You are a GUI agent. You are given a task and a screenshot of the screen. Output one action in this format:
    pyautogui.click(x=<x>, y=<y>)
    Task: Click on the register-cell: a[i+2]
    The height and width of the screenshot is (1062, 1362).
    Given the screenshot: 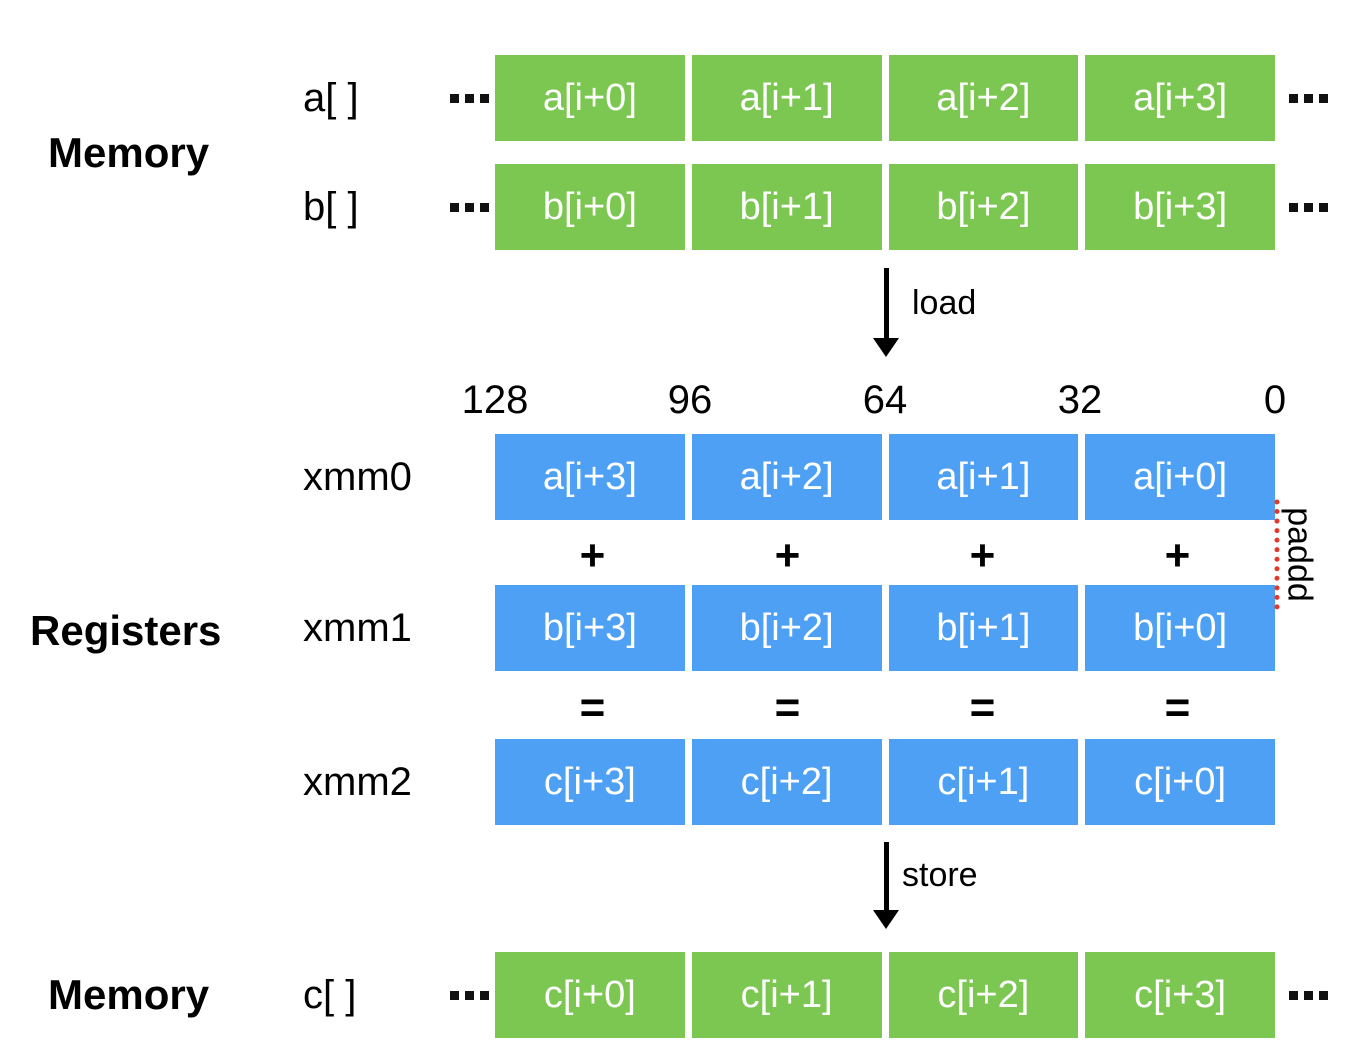 What is the action you would take?
    pyautogui.click(x=786, y=477)
    